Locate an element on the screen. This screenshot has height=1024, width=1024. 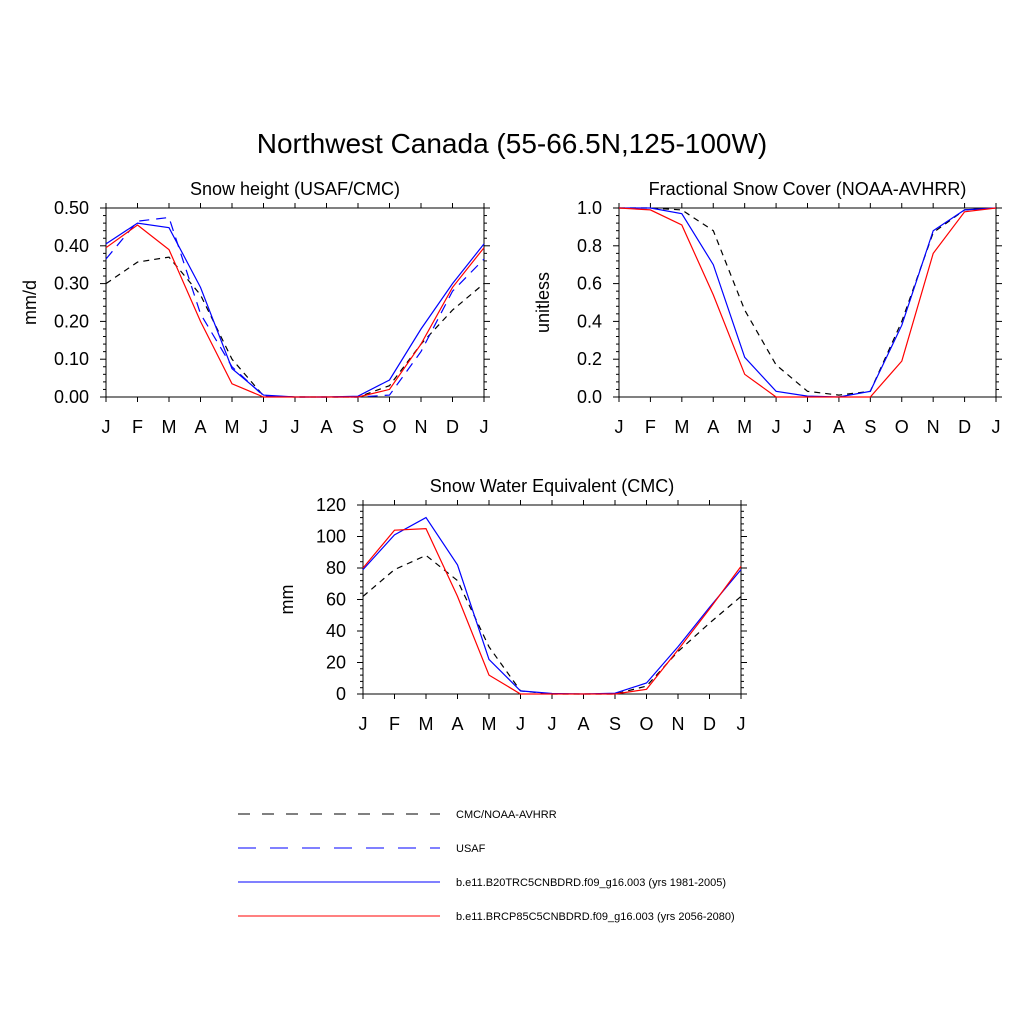
y-tick-label: 0.40 is located at coordinates (71, 246).